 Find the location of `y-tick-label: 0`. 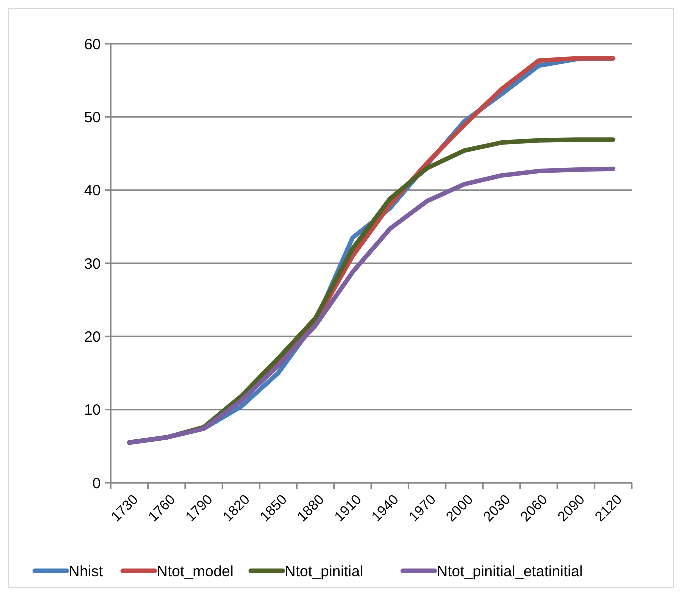

y-tick-label: 0 is located at coordinates (96, 483).